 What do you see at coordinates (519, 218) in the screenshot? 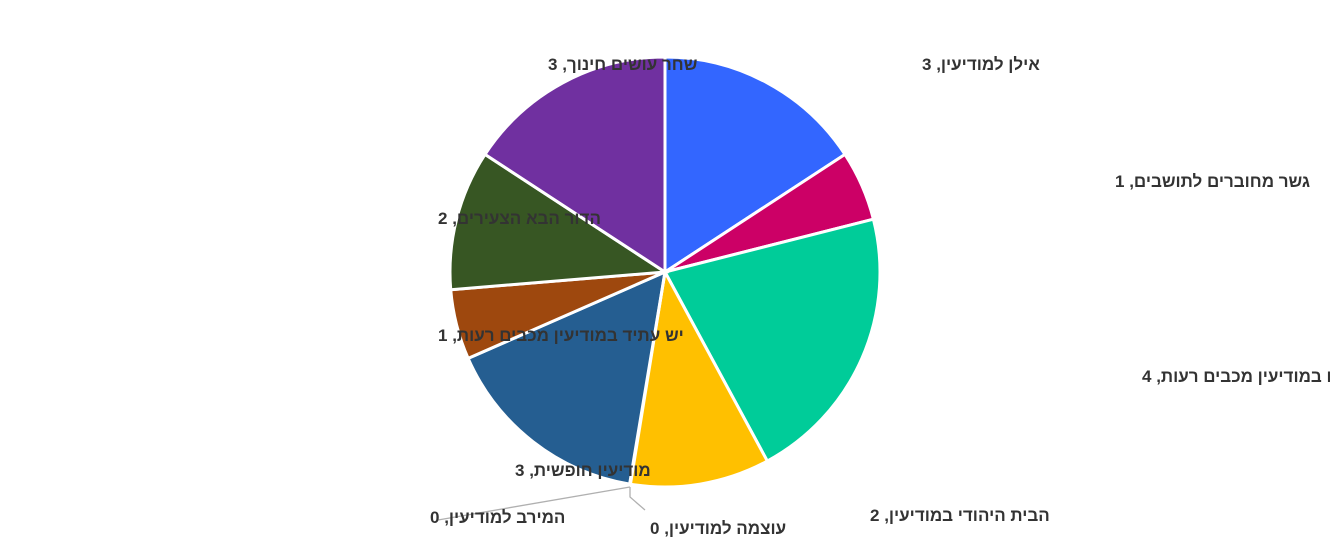
I see `slice-label-hador-haba: הדור הבא הצעירים, 2` at bounding box center [519, 218].